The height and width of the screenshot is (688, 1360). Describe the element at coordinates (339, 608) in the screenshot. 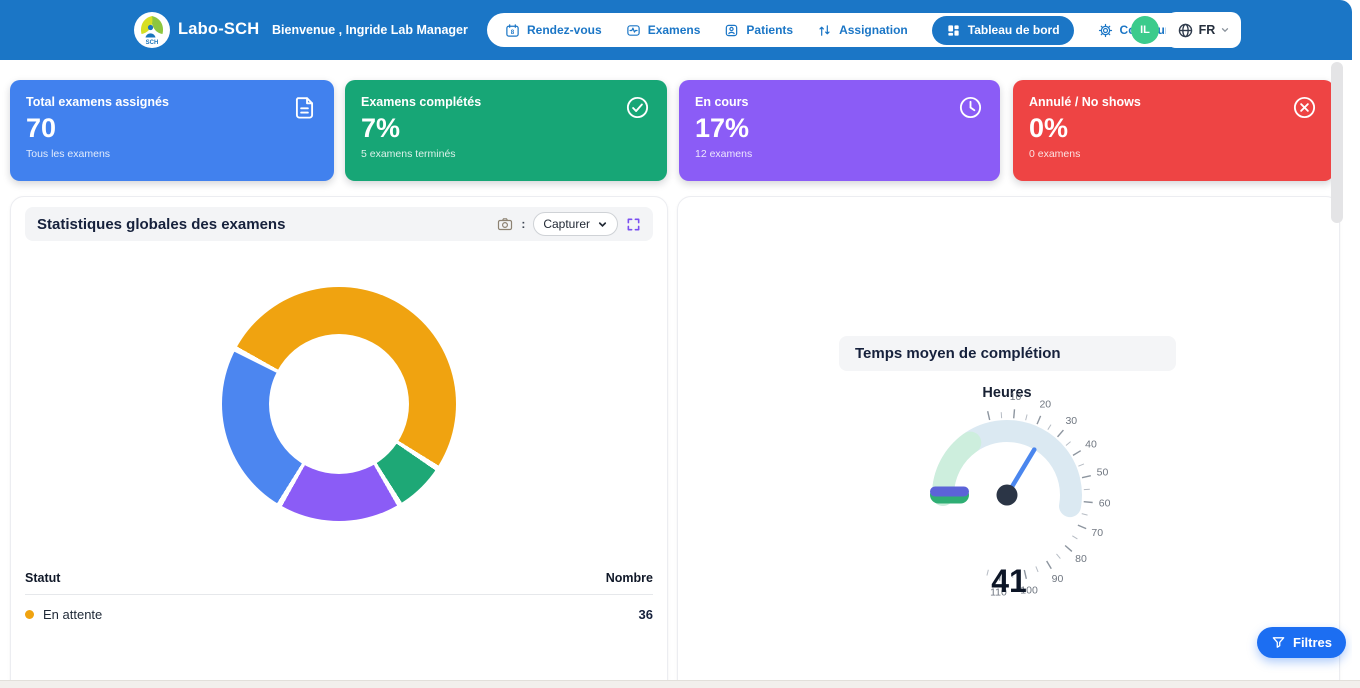

I see `table-row: En attente 36` at that location.